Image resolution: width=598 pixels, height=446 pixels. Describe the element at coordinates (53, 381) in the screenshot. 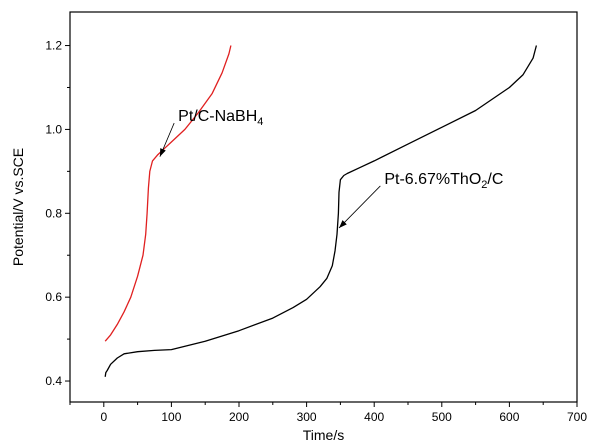

I see `y-tick-label: 0.4` at that location.